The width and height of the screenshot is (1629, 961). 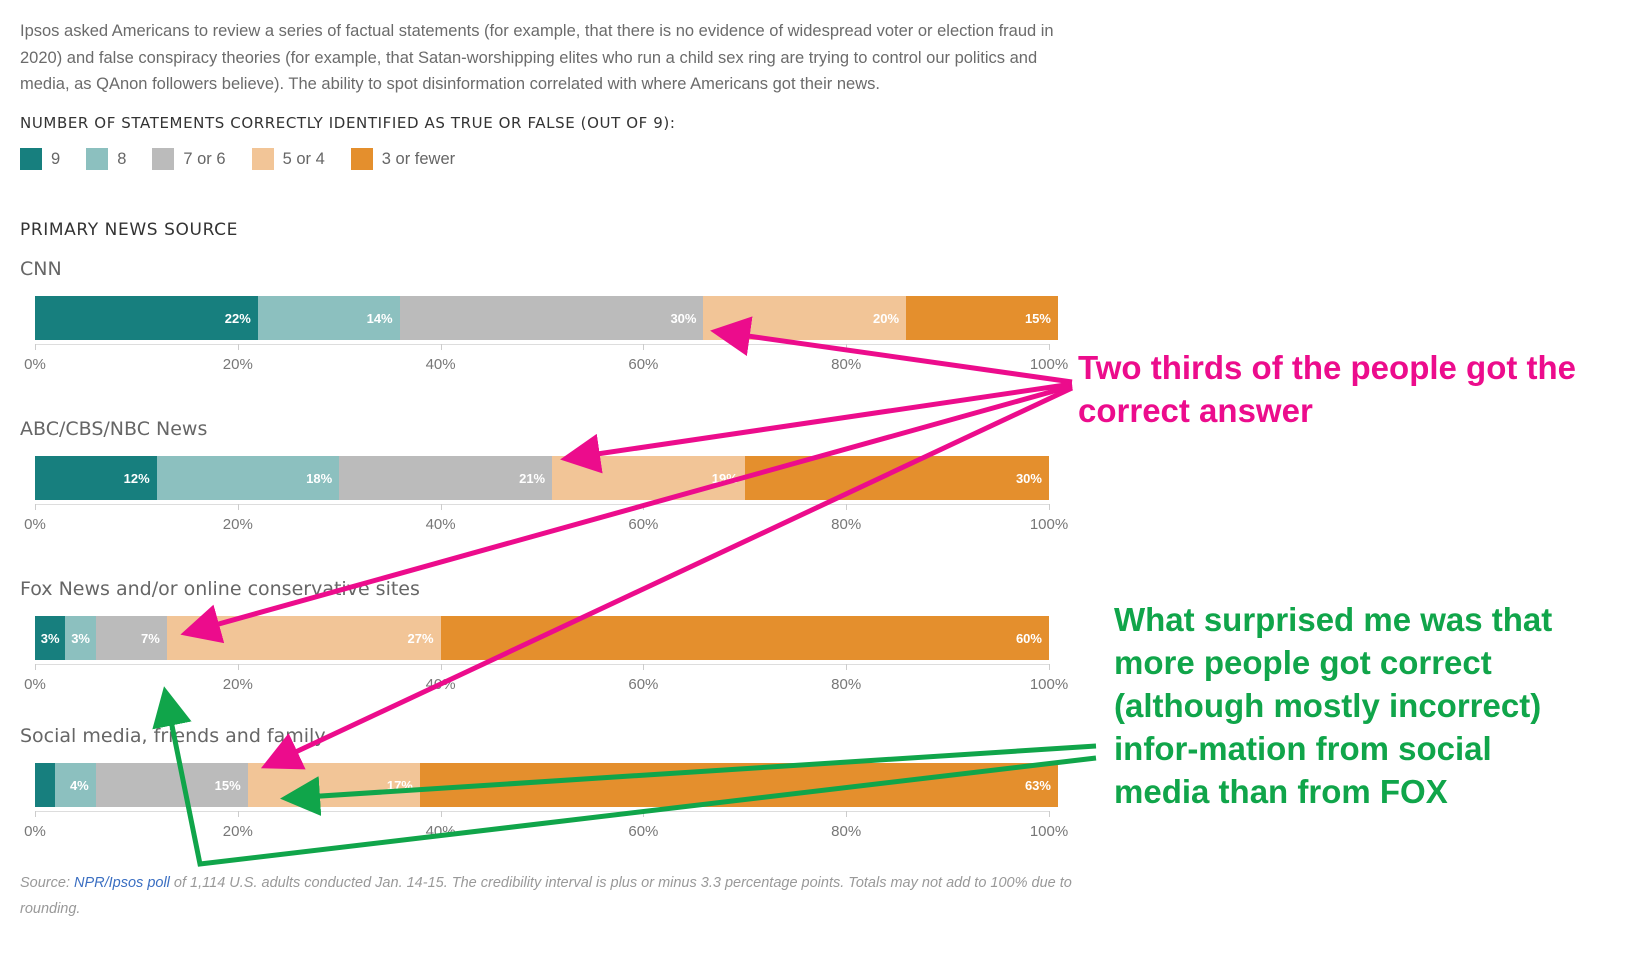 I want to click on stacked-bar: 3% 3% 7% 27% 60%, so click(x=542, y=638).